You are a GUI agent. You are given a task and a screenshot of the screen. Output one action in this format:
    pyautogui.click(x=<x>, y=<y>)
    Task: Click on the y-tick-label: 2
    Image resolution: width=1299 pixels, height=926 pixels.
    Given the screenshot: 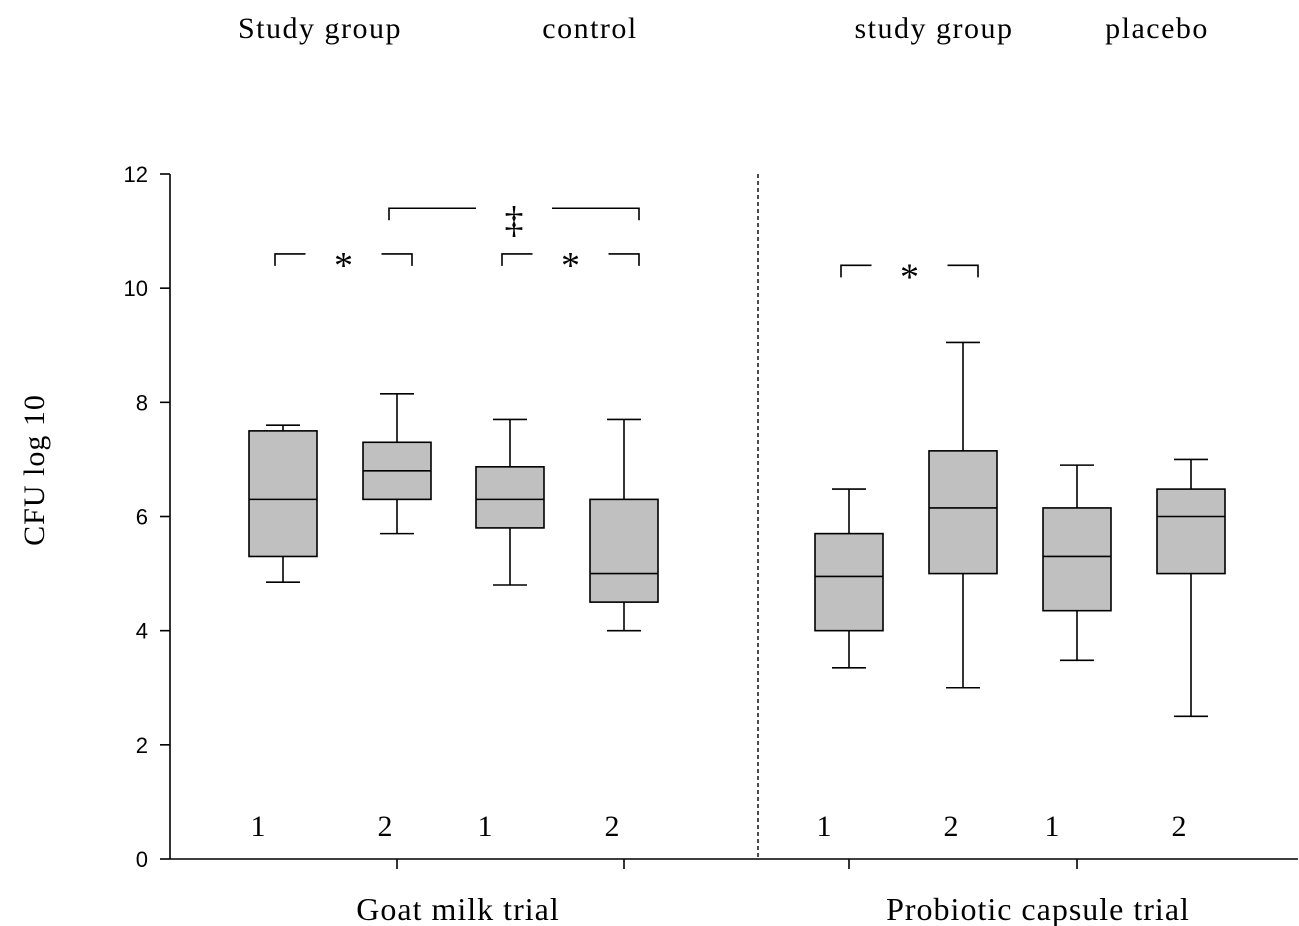 What is the action you would take?
    pyautogui.click(x=142, y=745)
    